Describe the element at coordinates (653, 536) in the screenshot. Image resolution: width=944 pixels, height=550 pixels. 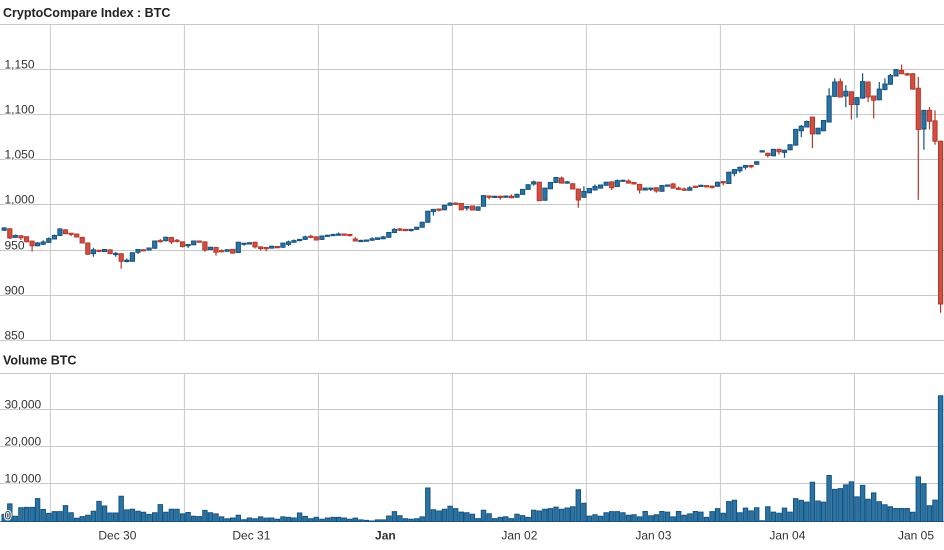
I see `svg-text: Jan 03` at that location.